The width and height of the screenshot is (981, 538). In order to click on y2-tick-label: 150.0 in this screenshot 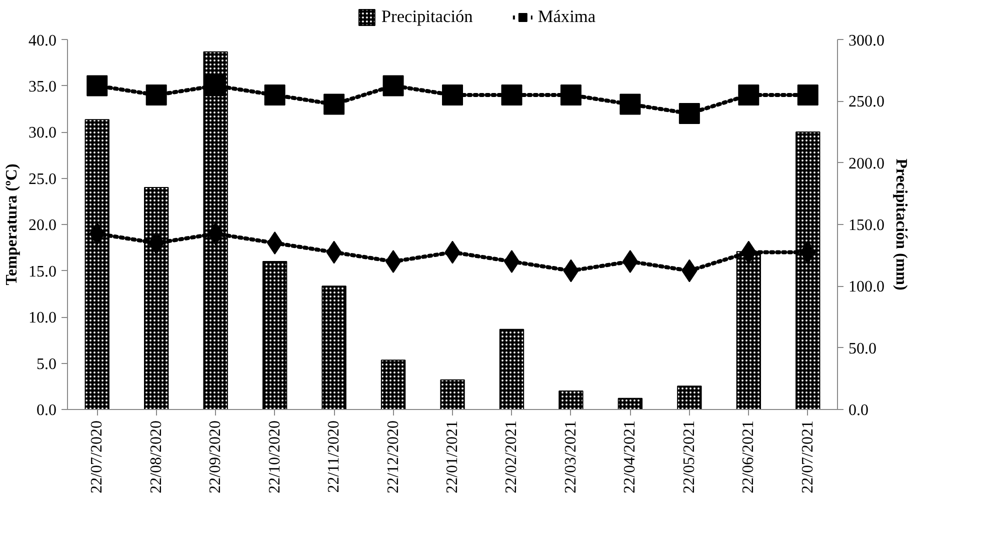, I will do `click(866, 225)`.